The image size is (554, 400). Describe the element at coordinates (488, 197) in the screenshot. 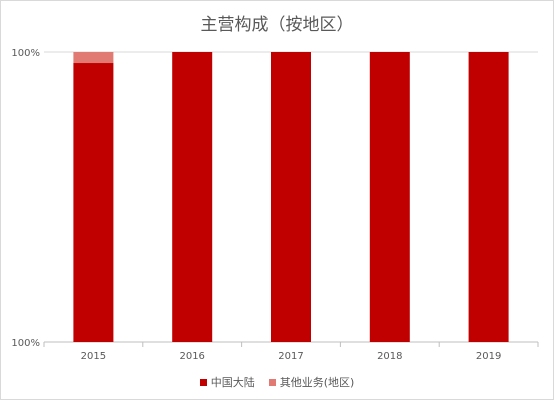

I see `bar-mainland-2019` at that location.